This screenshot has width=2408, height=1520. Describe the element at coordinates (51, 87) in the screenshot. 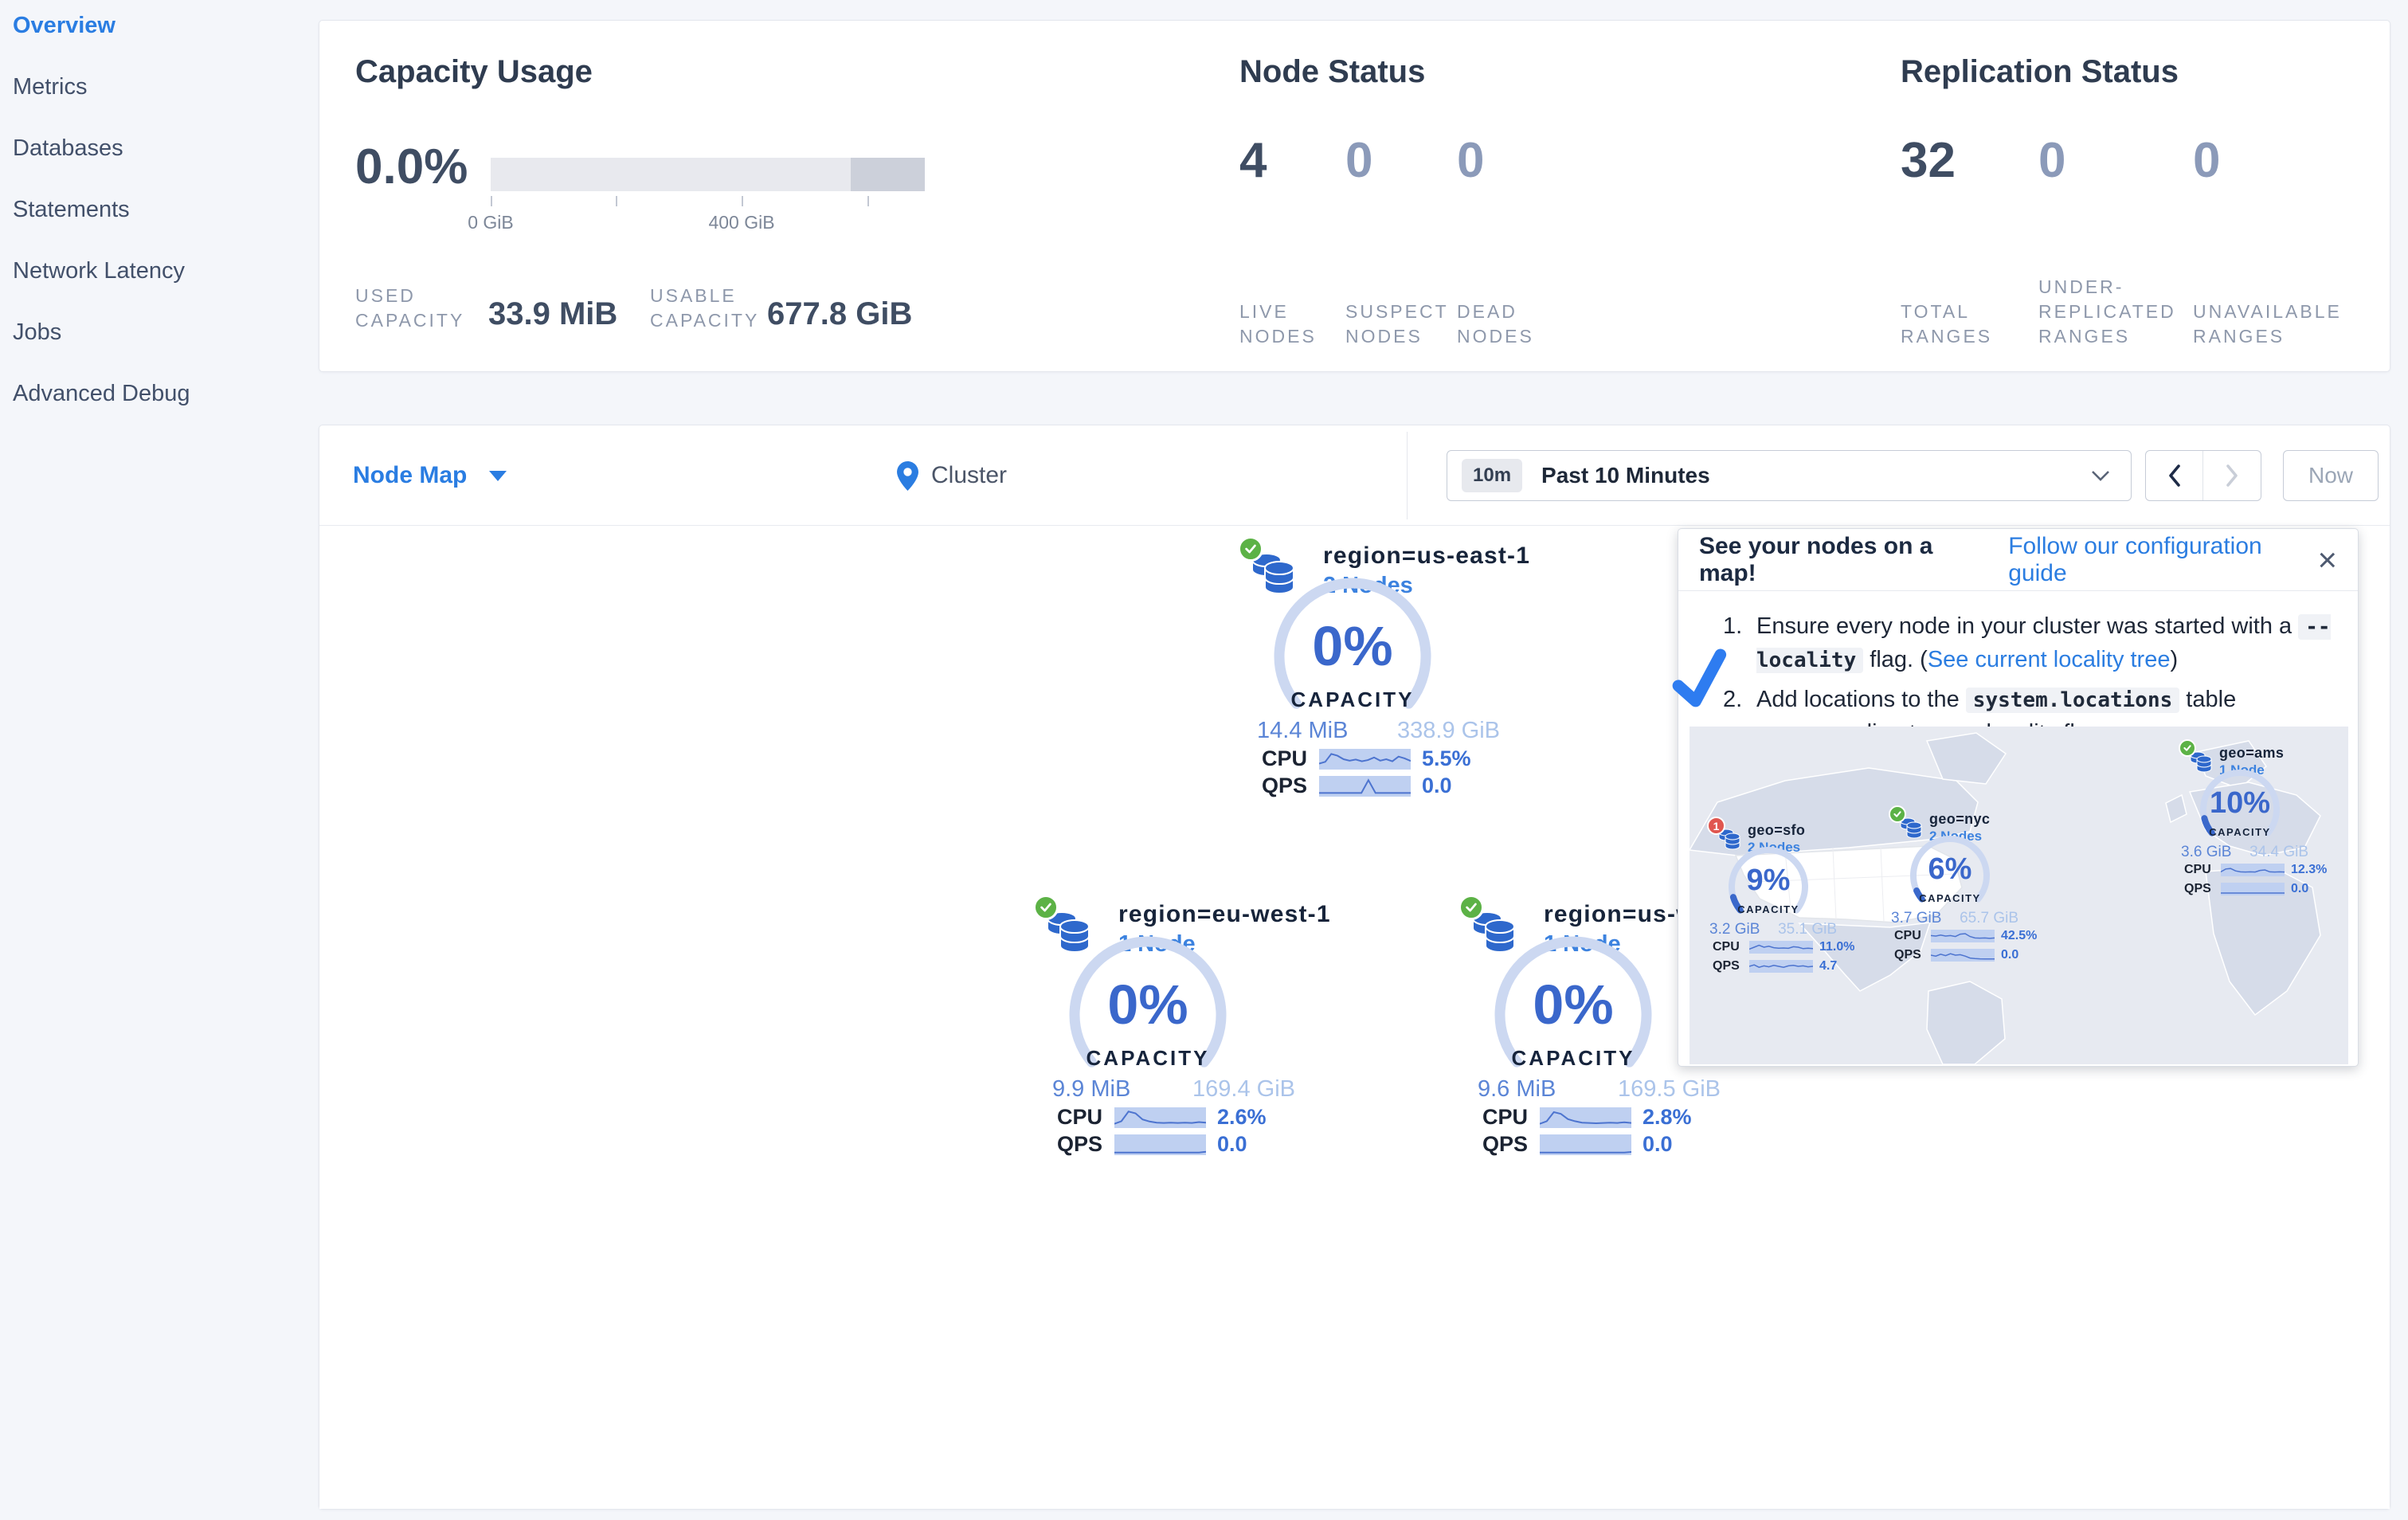

I see `sidebar-item-metrics: Metrics` at that location.